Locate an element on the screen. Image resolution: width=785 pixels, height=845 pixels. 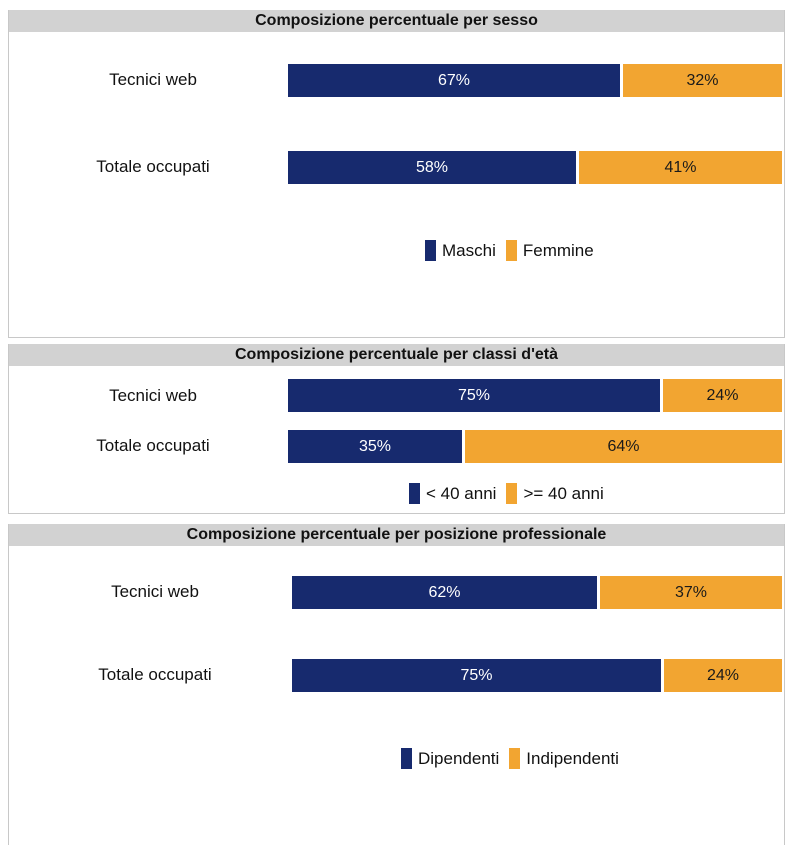
data-label: 35% is located at coordinates (375, 446).